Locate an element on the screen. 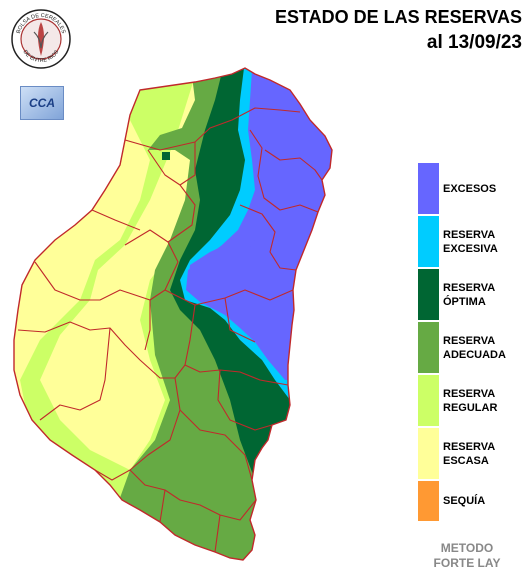 The image size is (530, 576). legend-swatch-reserva-adecuada is located at coordinates (428, 347).